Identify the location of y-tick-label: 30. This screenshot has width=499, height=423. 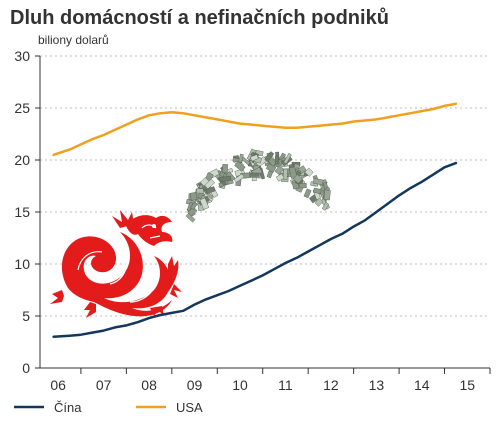
(22, 56).